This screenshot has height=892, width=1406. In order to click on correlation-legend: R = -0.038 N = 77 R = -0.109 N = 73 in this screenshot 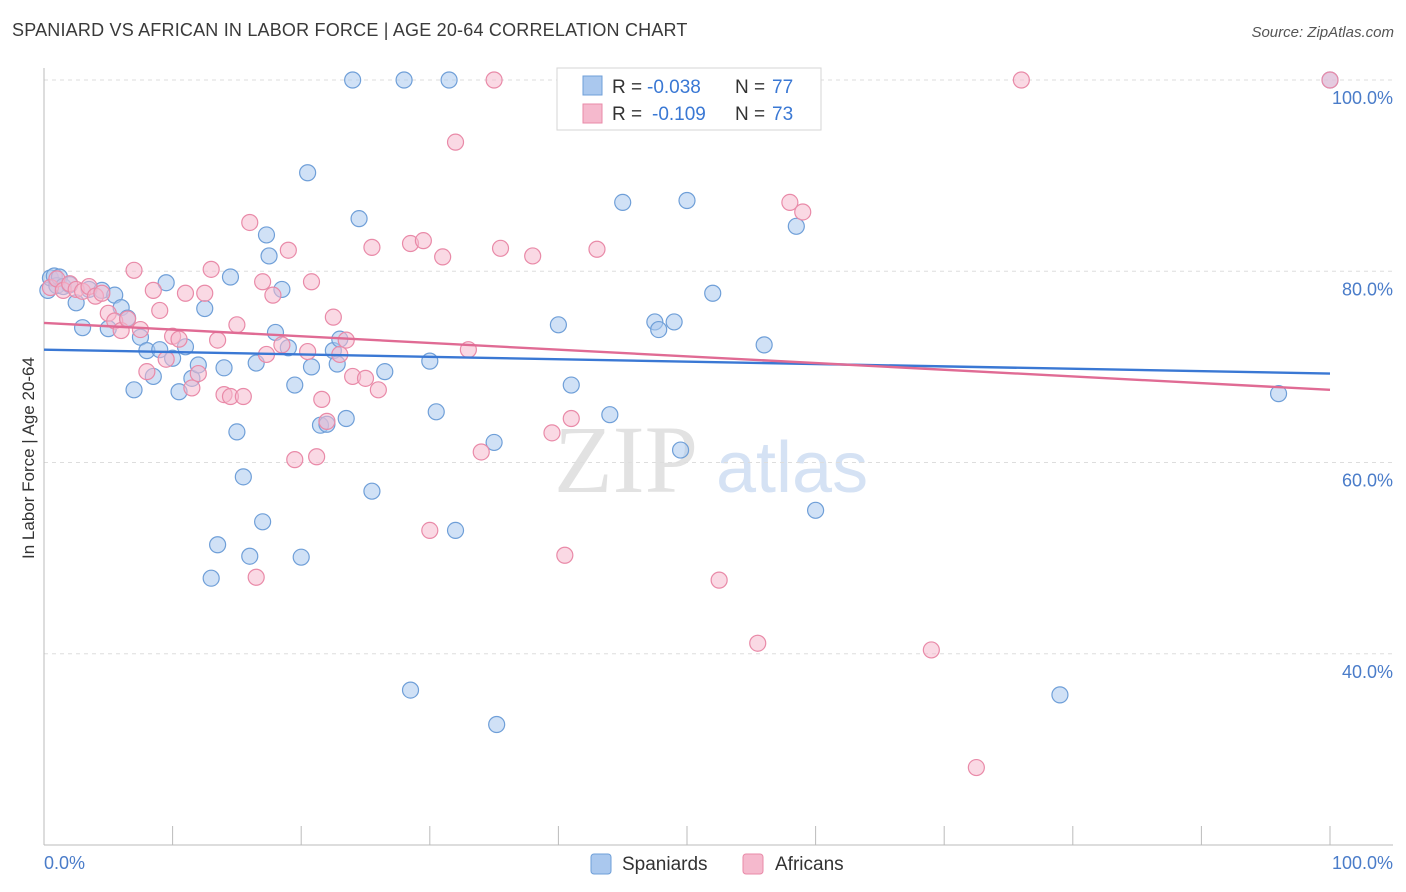, I will do `click(689, 99)`.